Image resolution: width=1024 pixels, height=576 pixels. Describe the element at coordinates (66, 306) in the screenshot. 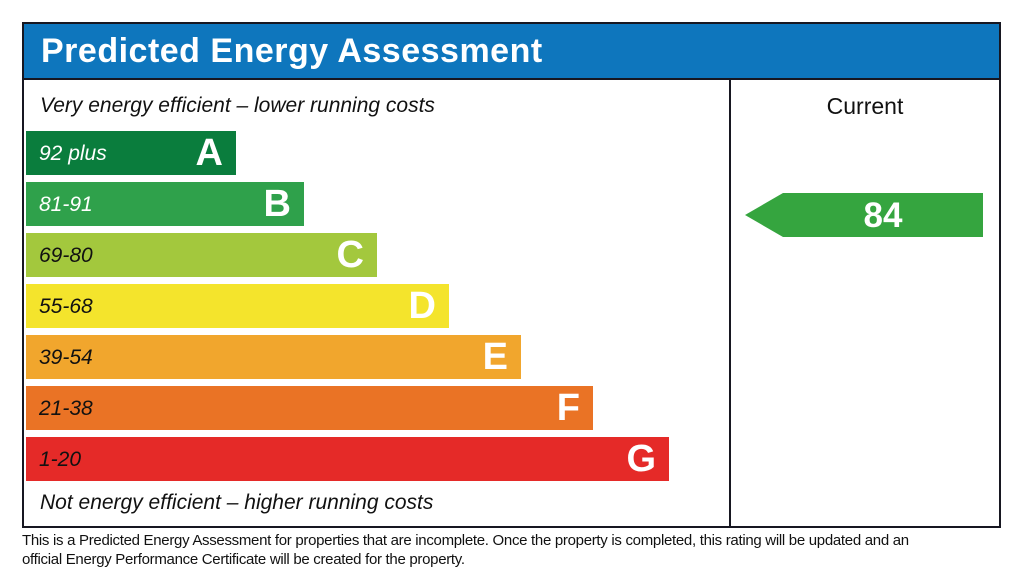

I see `band-range-label: 55-68` at that location.